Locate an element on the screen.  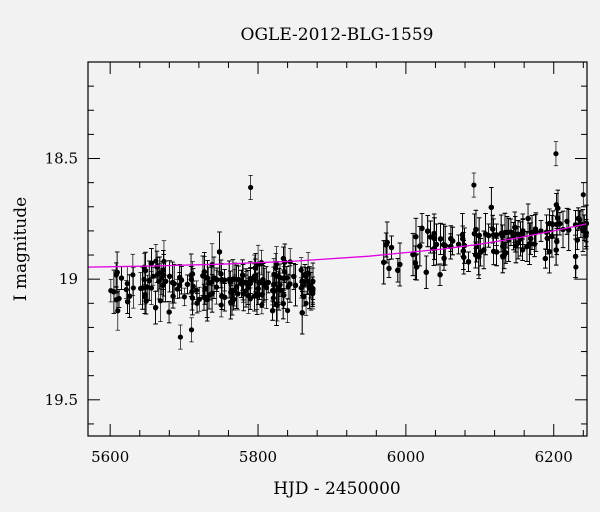
model-curve is located at coordinates (337, 245).